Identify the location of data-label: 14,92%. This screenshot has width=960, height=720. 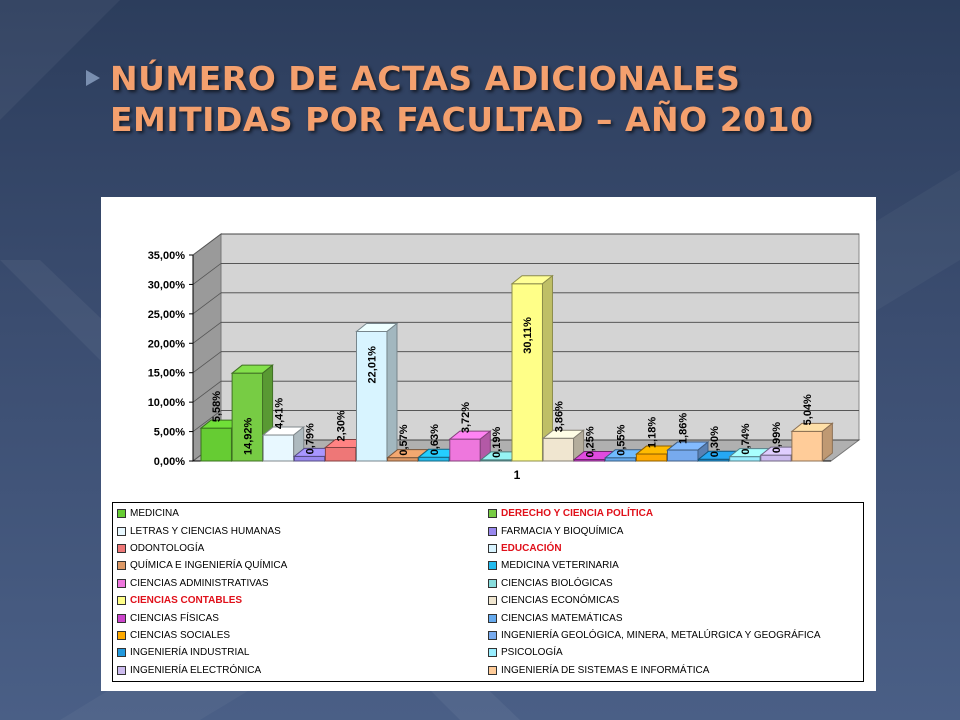
(248, 436).